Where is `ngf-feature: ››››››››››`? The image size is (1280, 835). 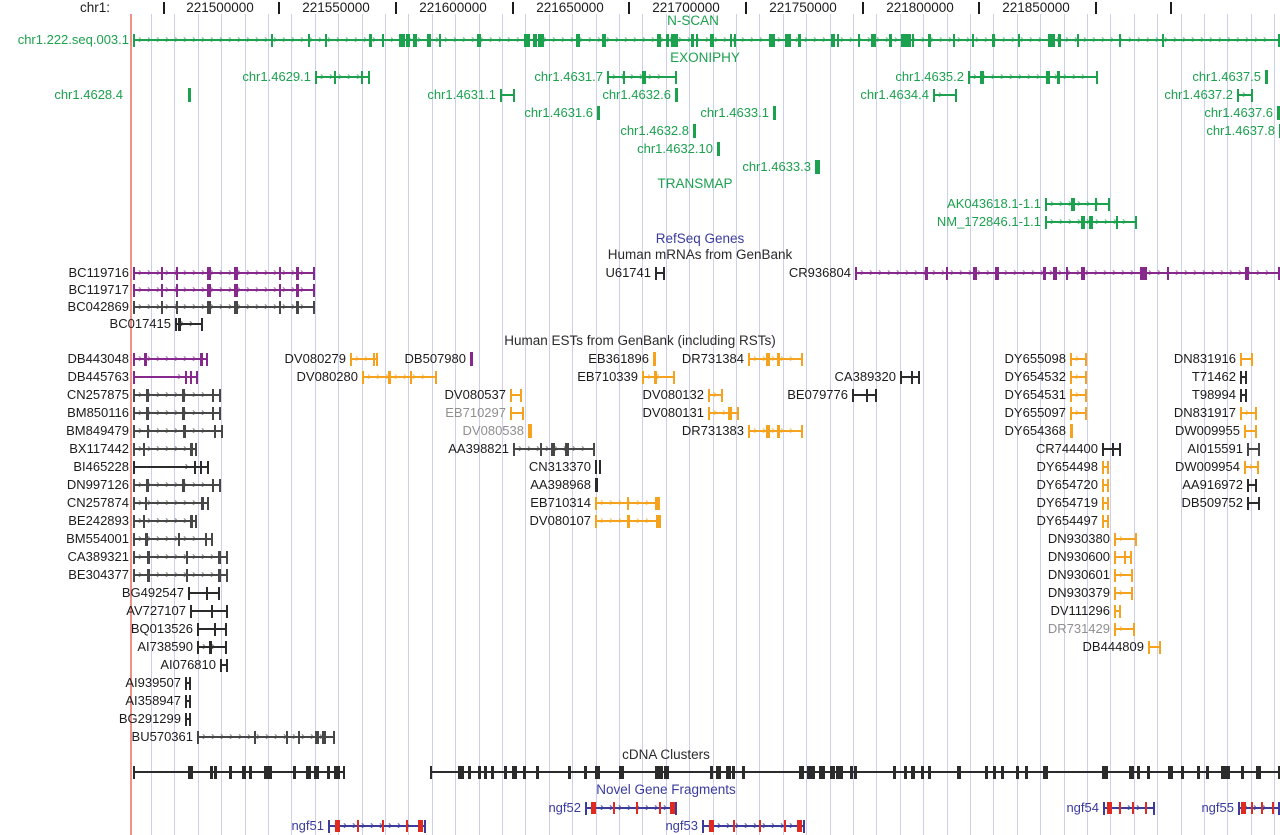 ngf-feature: ›››››››››› is located at coordinates (753, 826).